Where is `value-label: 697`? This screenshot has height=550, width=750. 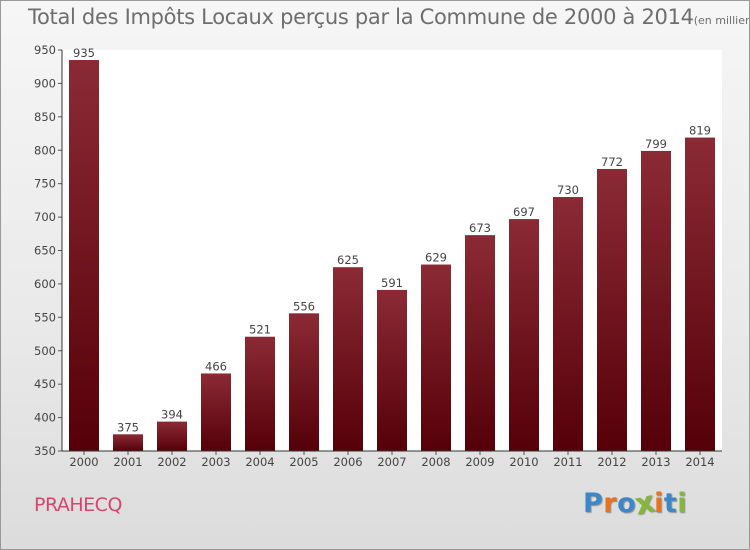 value-label: 697 is located at coordinates (524, 212).